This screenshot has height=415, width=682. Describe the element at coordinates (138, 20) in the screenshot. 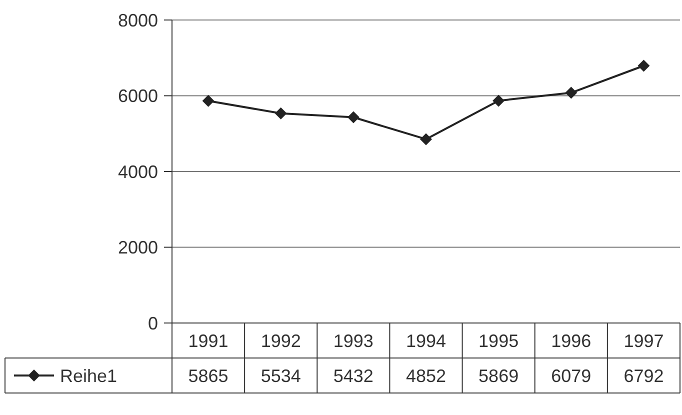

I see `y-tick-label: 8000` at that location.